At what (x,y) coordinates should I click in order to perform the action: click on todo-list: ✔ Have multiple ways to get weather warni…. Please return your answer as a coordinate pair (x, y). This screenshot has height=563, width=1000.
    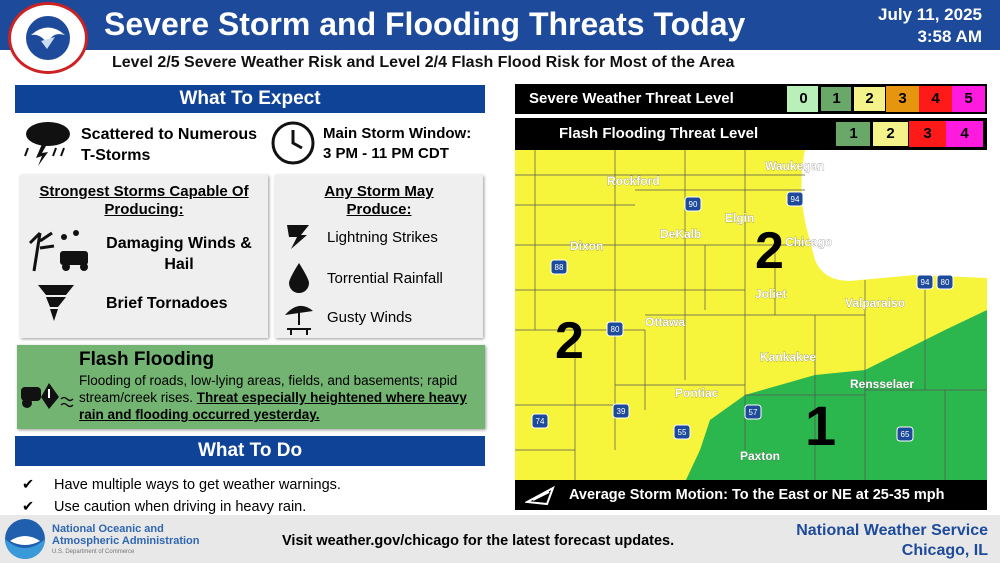
    Looking at the image, I should click on (181, 496).